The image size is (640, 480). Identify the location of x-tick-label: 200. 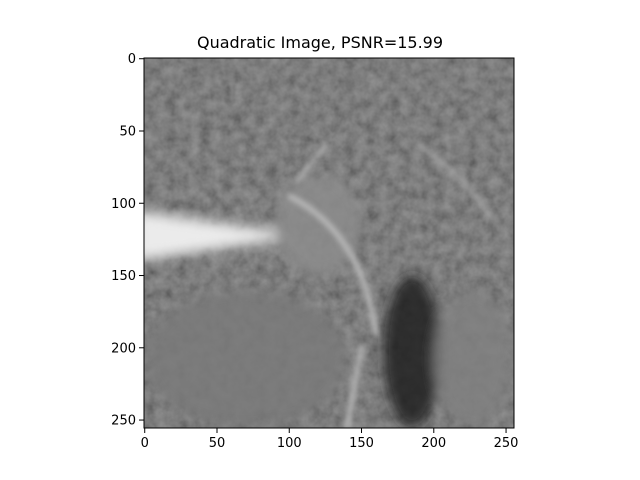
(433, 443).